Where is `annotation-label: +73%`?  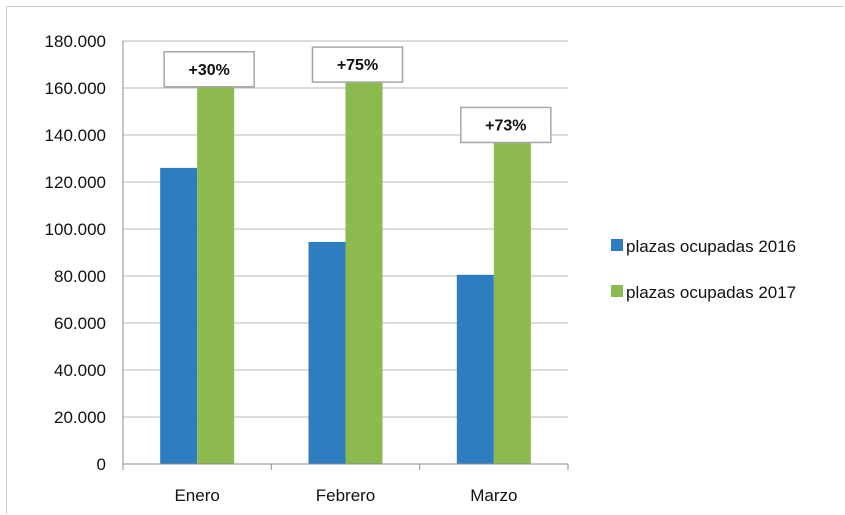
annotation-label: +73% is located at coordinates (505, 125).